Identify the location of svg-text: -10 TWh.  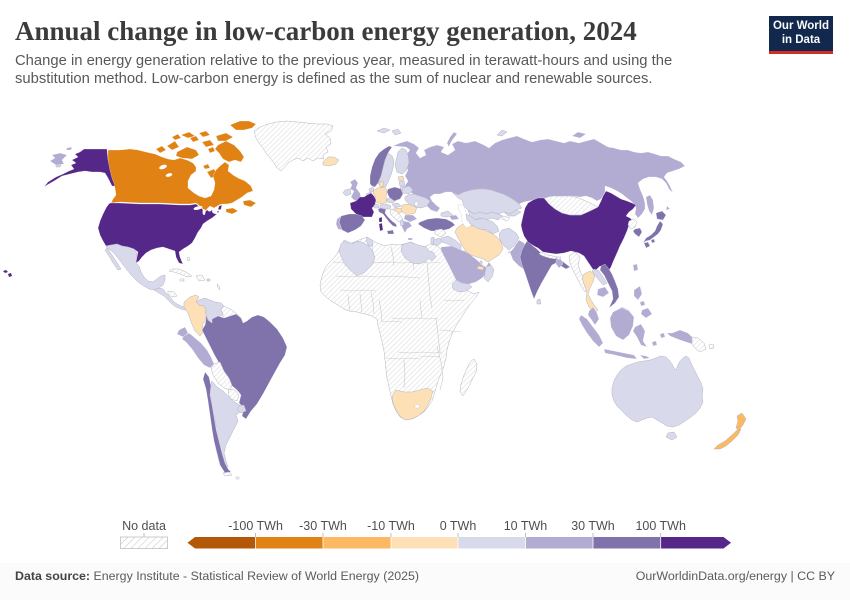
(391, 526).